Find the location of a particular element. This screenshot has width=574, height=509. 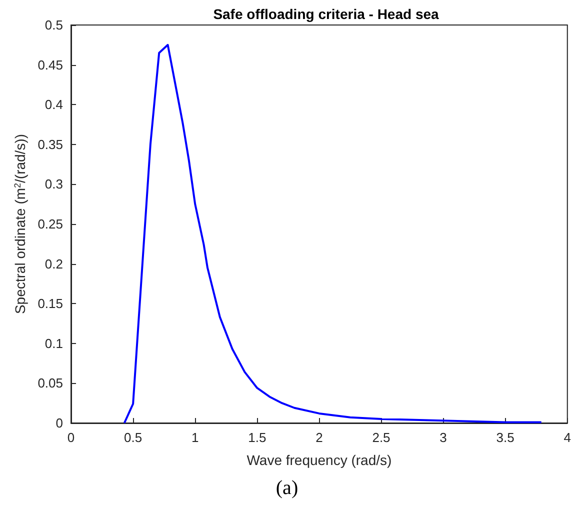

y-tick-label: 0.05 is located at coordinates (50, 383).